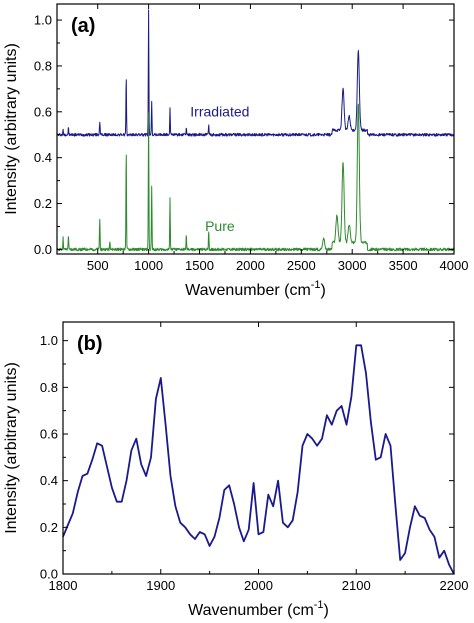  Describe the element at coordinates (49, 527) in the screenshot. I see `y-tick-label-b: 0.2` at that location.